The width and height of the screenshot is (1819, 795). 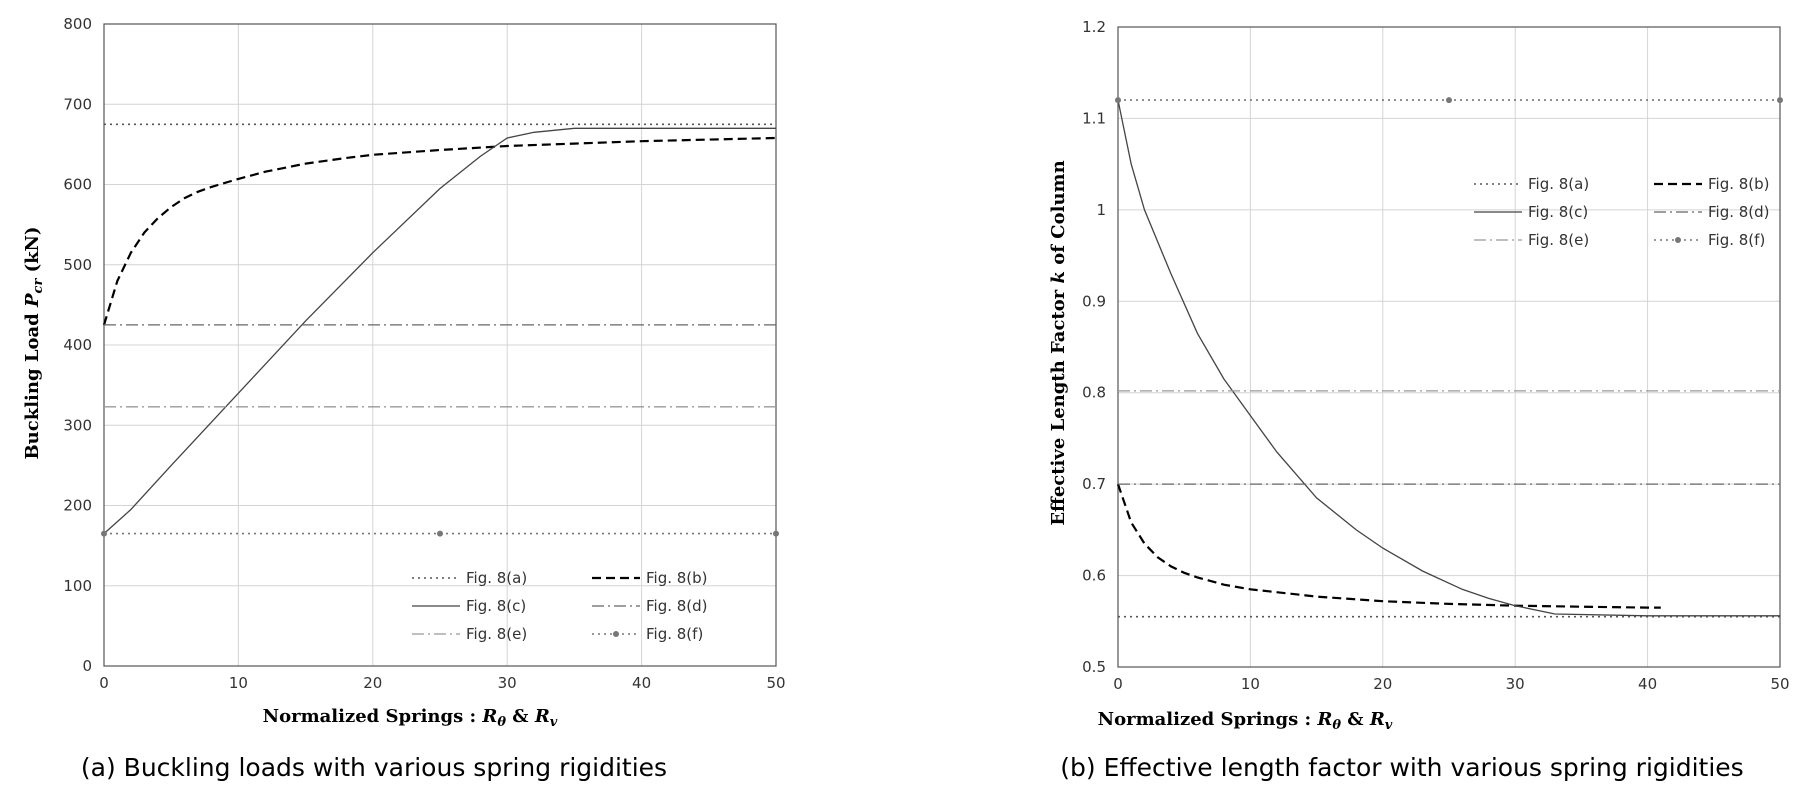 What do you see at coordinates (1094, 118) in the screenshot?
I see `y-tick-label-b: 1.1` at bounding box center [1094, 118].